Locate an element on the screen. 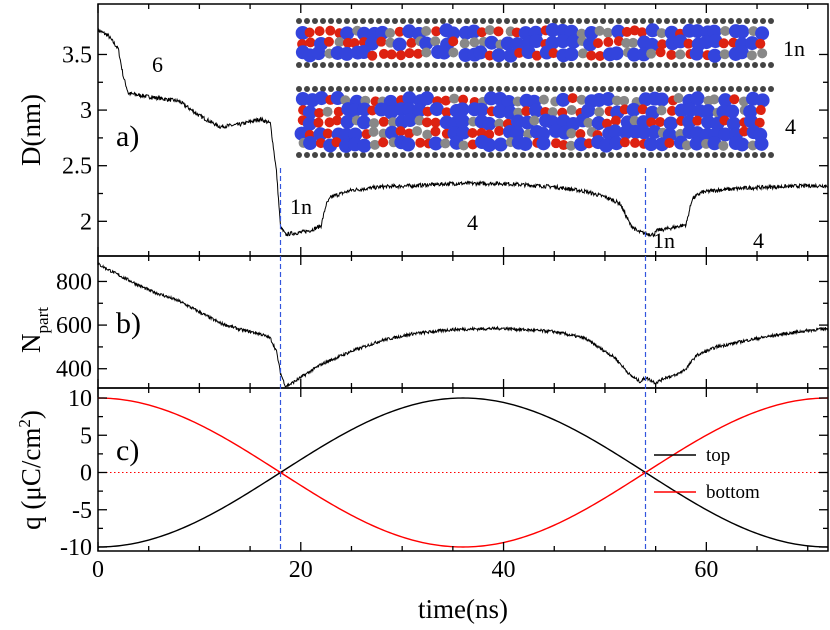 This screenshot has height=630, width=830. p0-ytick-label-2: 2 is located at coordinates (86, 222).